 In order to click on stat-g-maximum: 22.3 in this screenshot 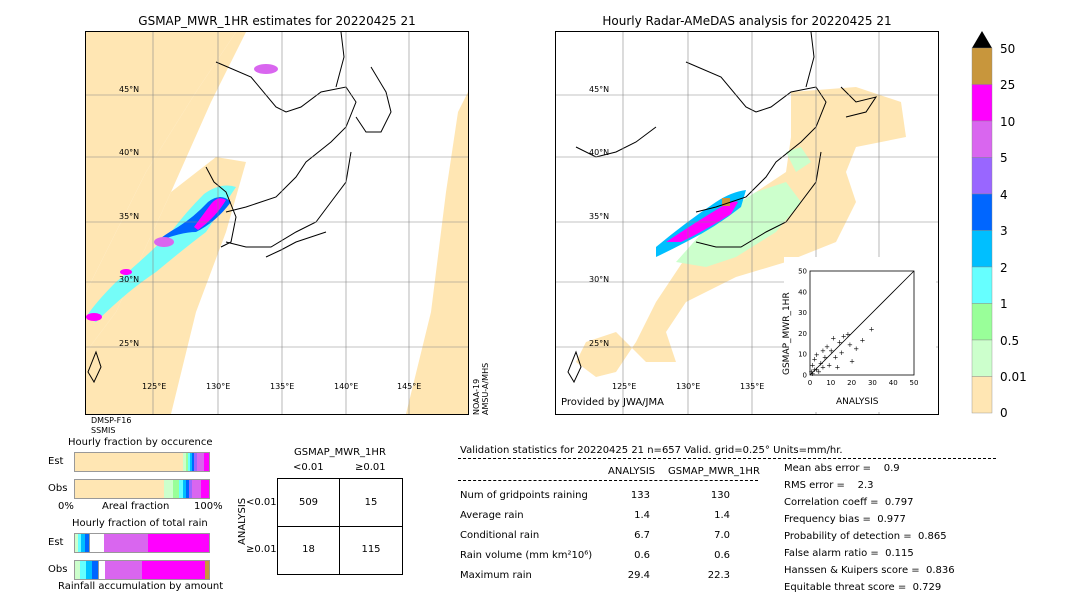, I will do `click(718, 575)`.